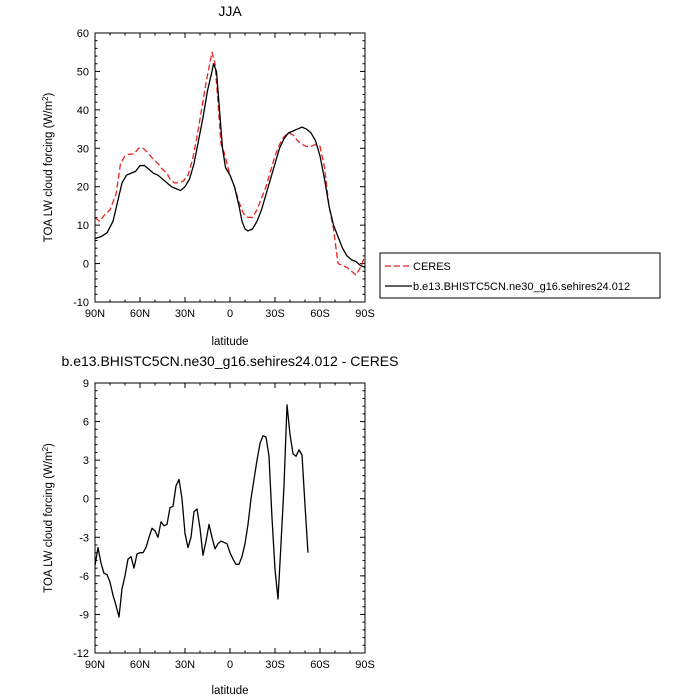 This screenshot has width=700, height=700. What do you see at coordinates (275, 314) in the screenshot?
I see `top-x-tick-label: 30S` at bounding box center [275, 314].